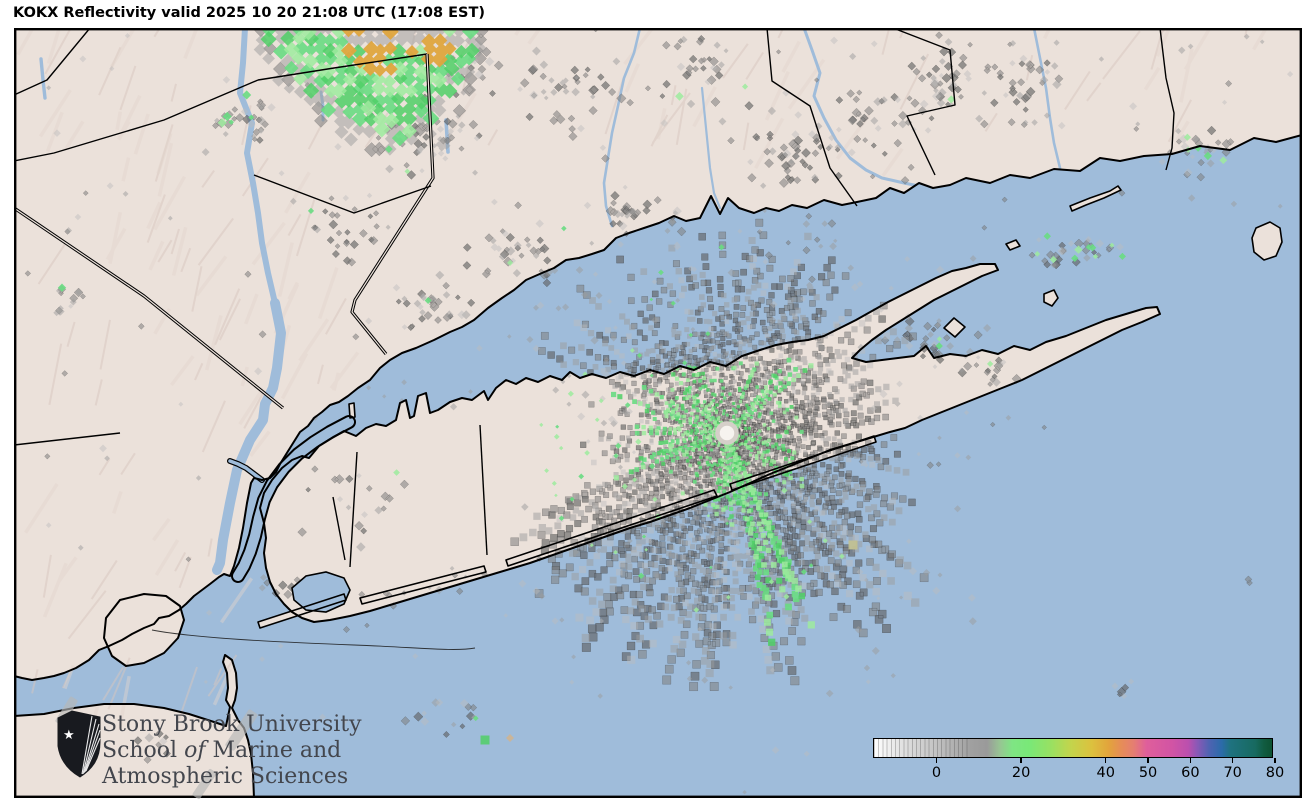  I want to click on hudson-river-upper, so click(257, 167).